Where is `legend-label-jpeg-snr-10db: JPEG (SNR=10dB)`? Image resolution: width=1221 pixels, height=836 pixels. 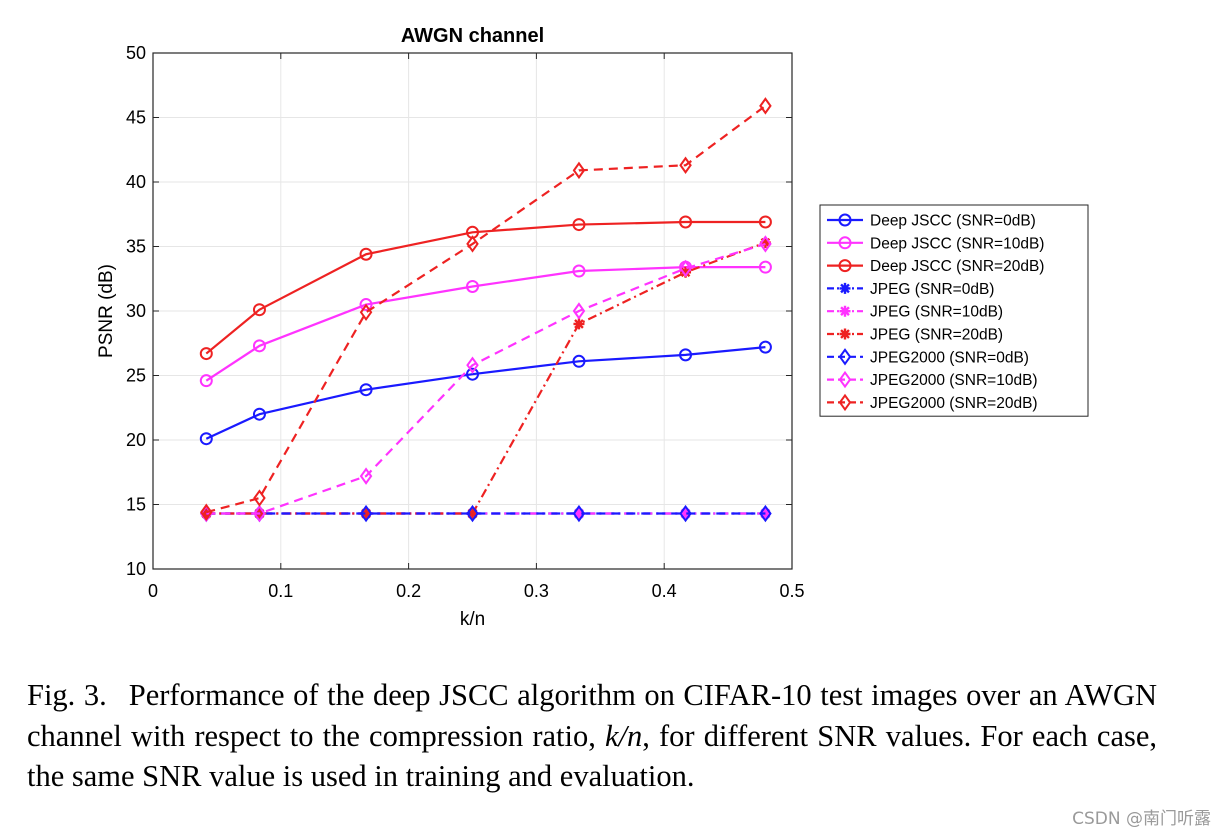
legend-label-jpeg-snr-10db: JPEG (SNR=10dB) is located at coordinates (936, 312).